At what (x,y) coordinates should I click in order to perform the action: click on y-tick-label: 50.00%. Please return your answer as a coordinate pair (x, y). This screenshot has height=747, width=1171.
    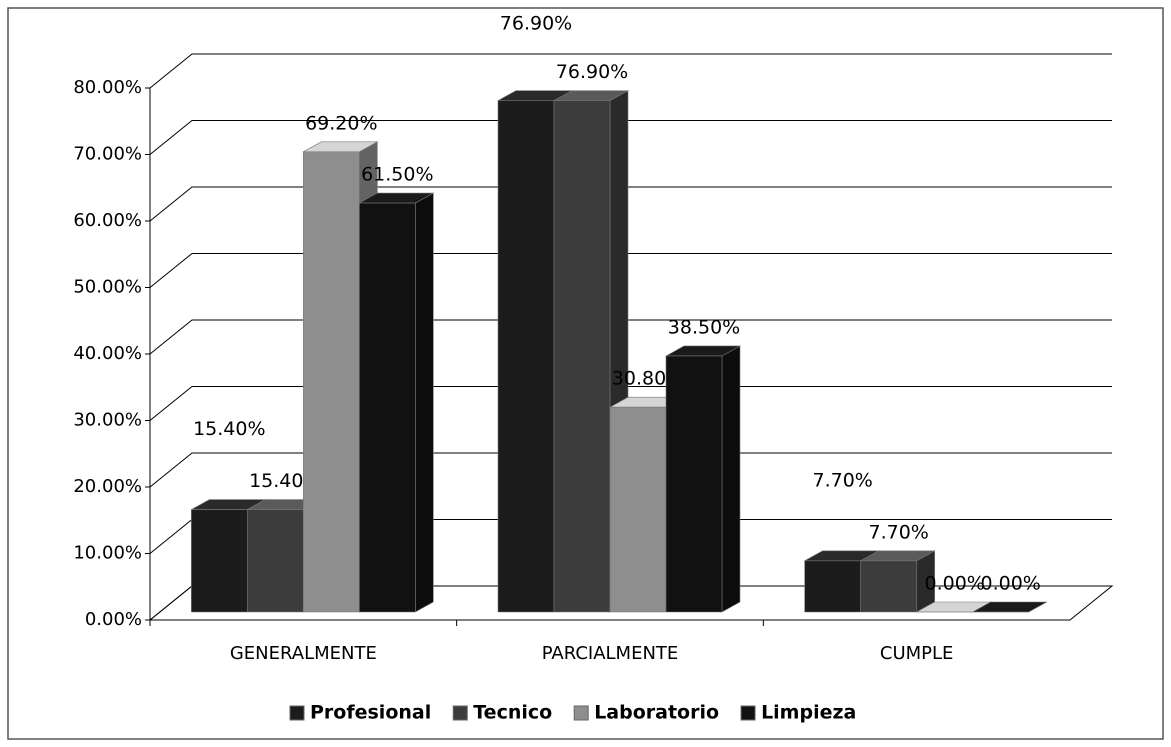
    Looking at the image, I should click on (107, 287).